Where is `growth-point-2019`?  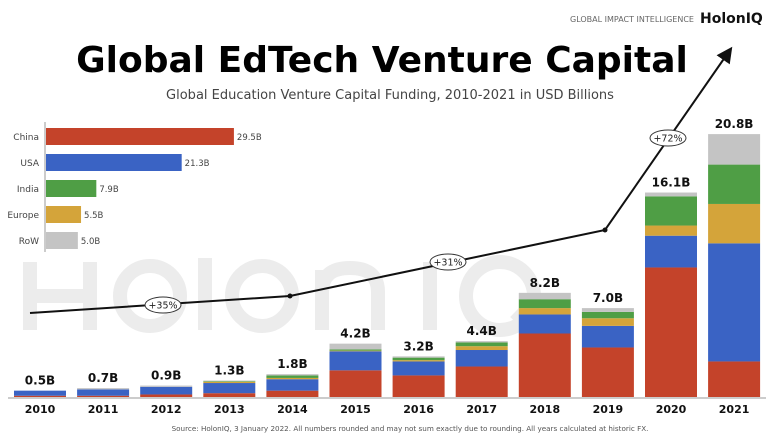
growth-point-2019 is located at coordinates (605, 230).